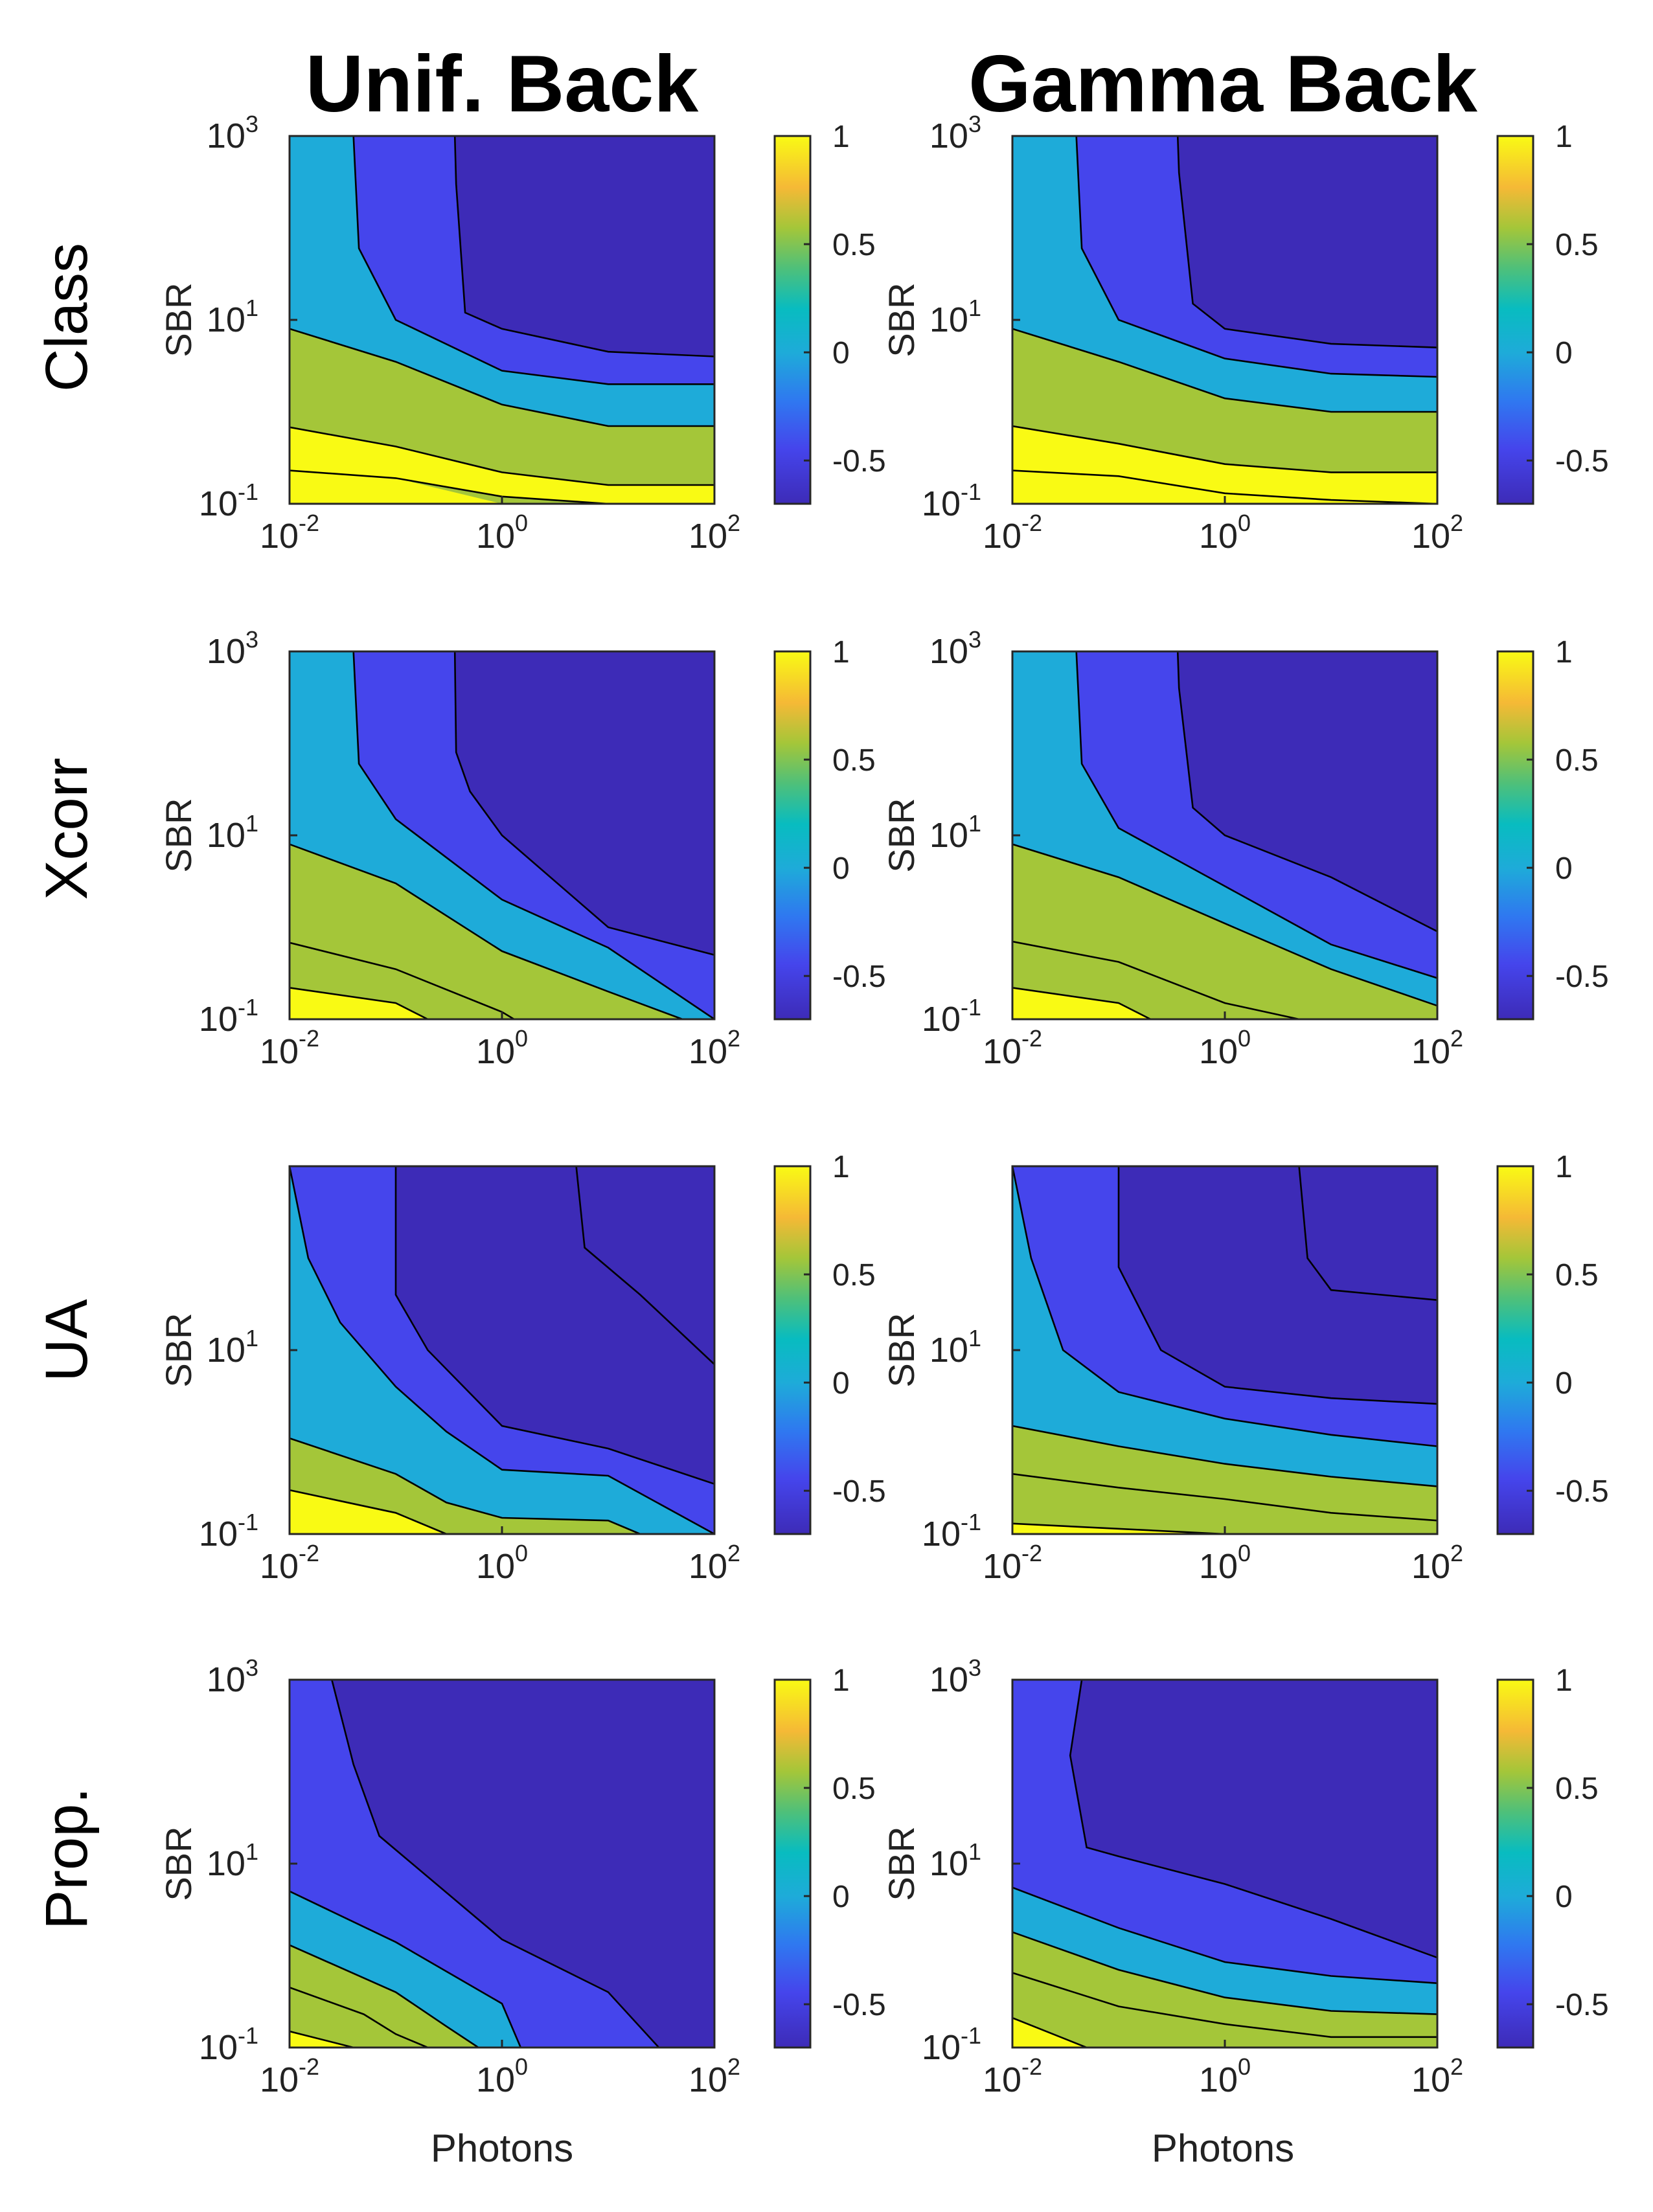 The image size is (1653, 2212). I want to click on row-title-xcorr: Xcorr, so click(67, 829).